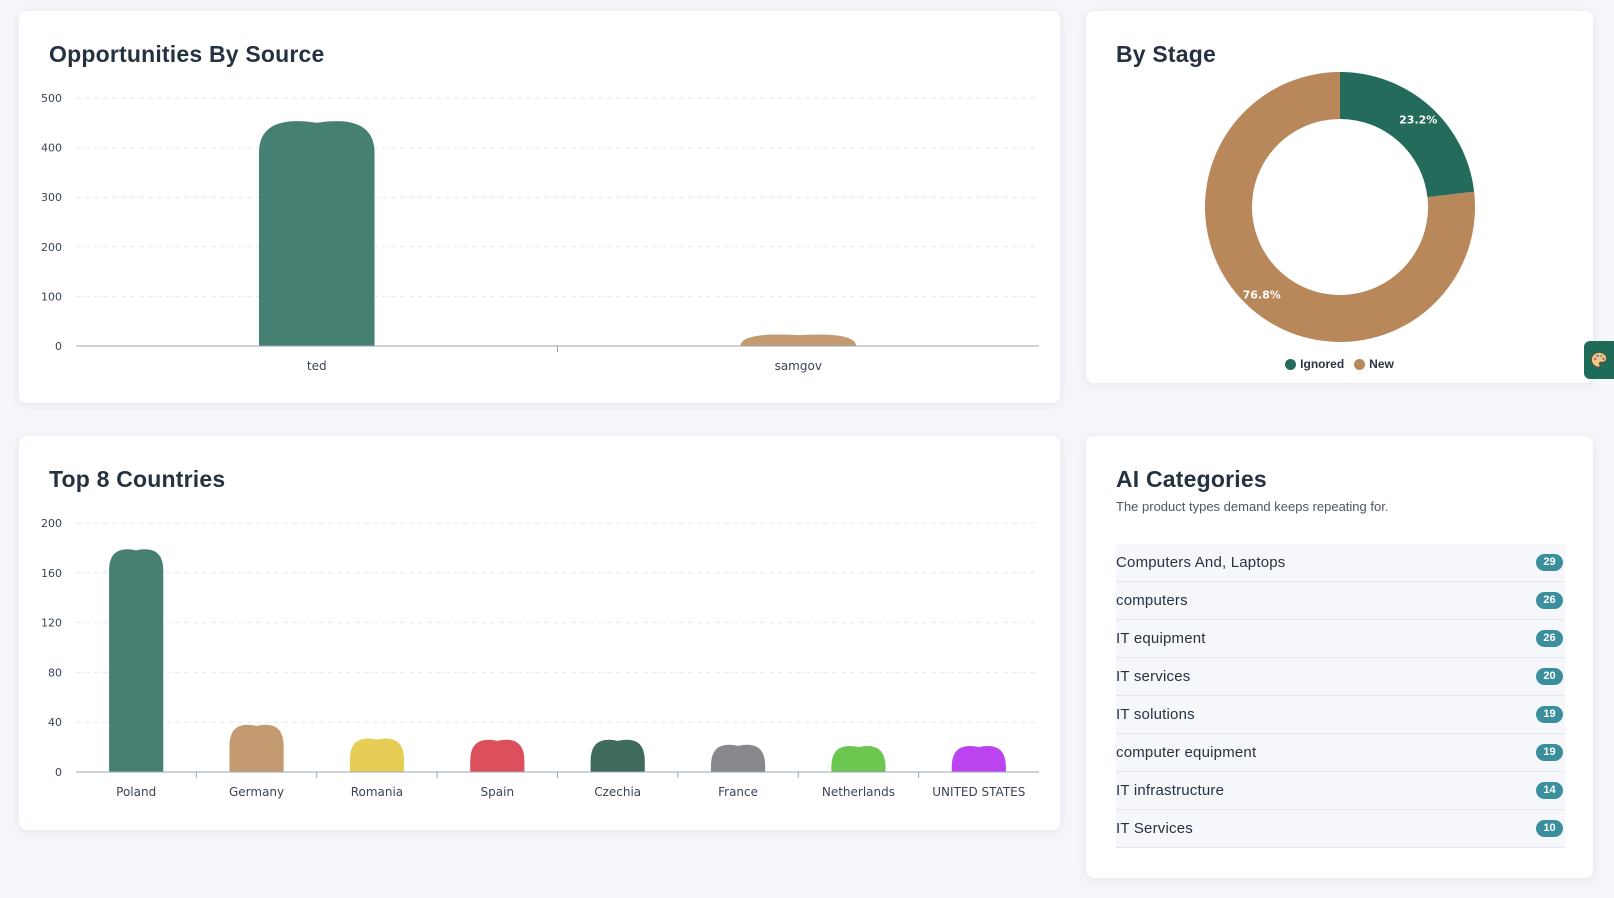 The image size is (1614, 898). Describe the element at coordinates (1549, 790) in the screenshot. I see `count-badge: 14` at that location.